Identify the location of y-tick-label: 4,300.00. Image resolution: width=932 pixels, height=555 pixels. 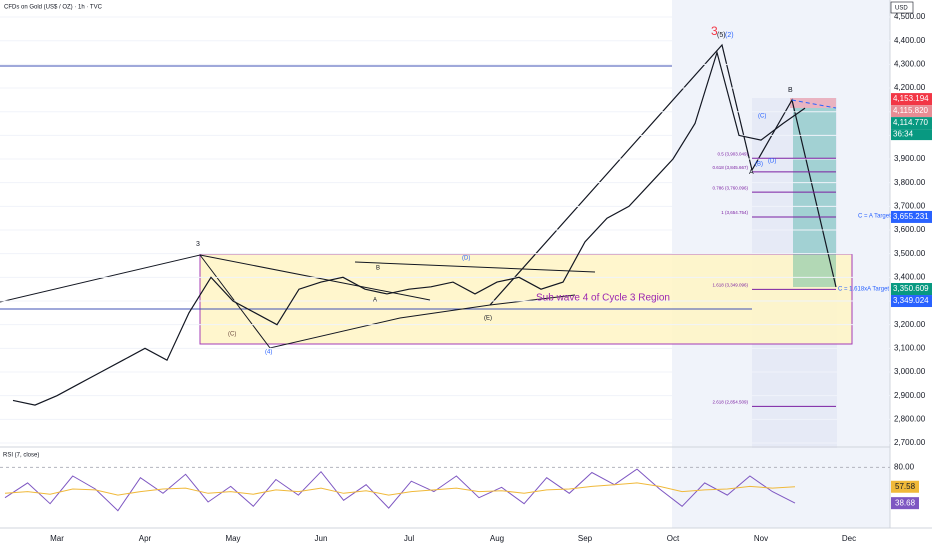
(910, 63).